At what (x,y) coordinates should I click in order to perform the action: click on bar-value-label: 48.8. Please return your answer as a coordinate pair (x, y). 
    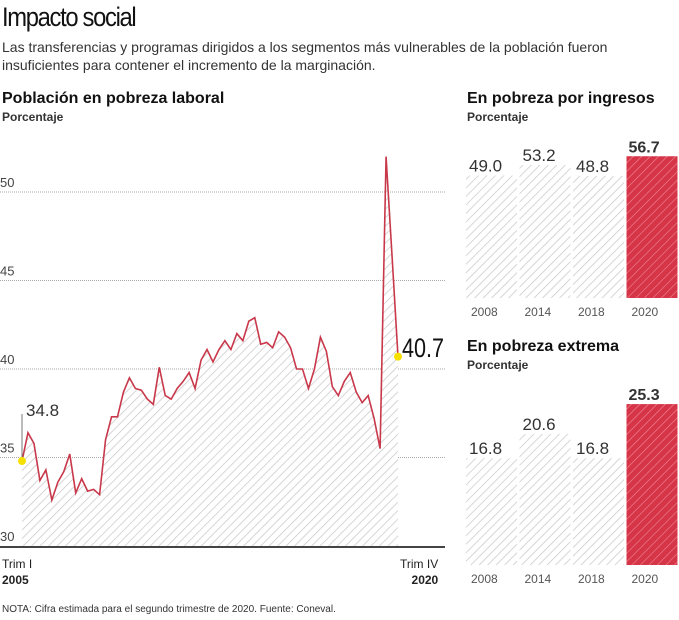
    Looking at the image, I should click on (592, 166).